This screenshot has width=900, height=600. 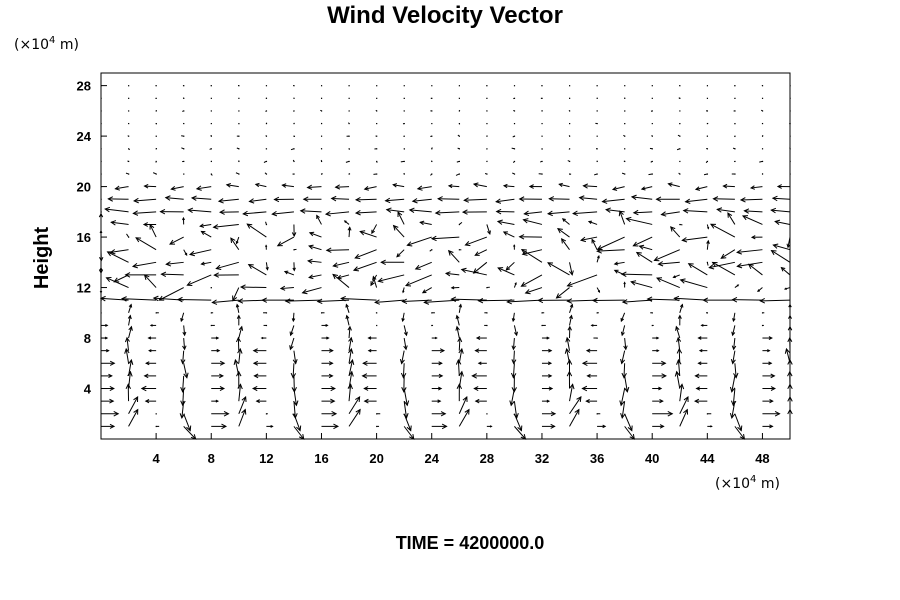 I want to click on x-tick-label: 24, so click(x=431, y=458).